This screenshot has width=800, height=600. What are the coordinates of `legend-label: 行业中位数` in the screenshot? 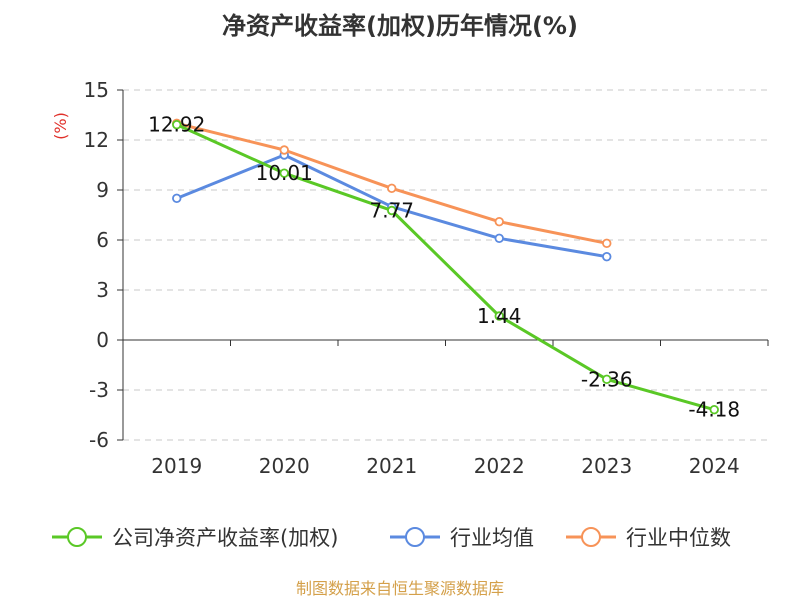 It's located at (678, 538).